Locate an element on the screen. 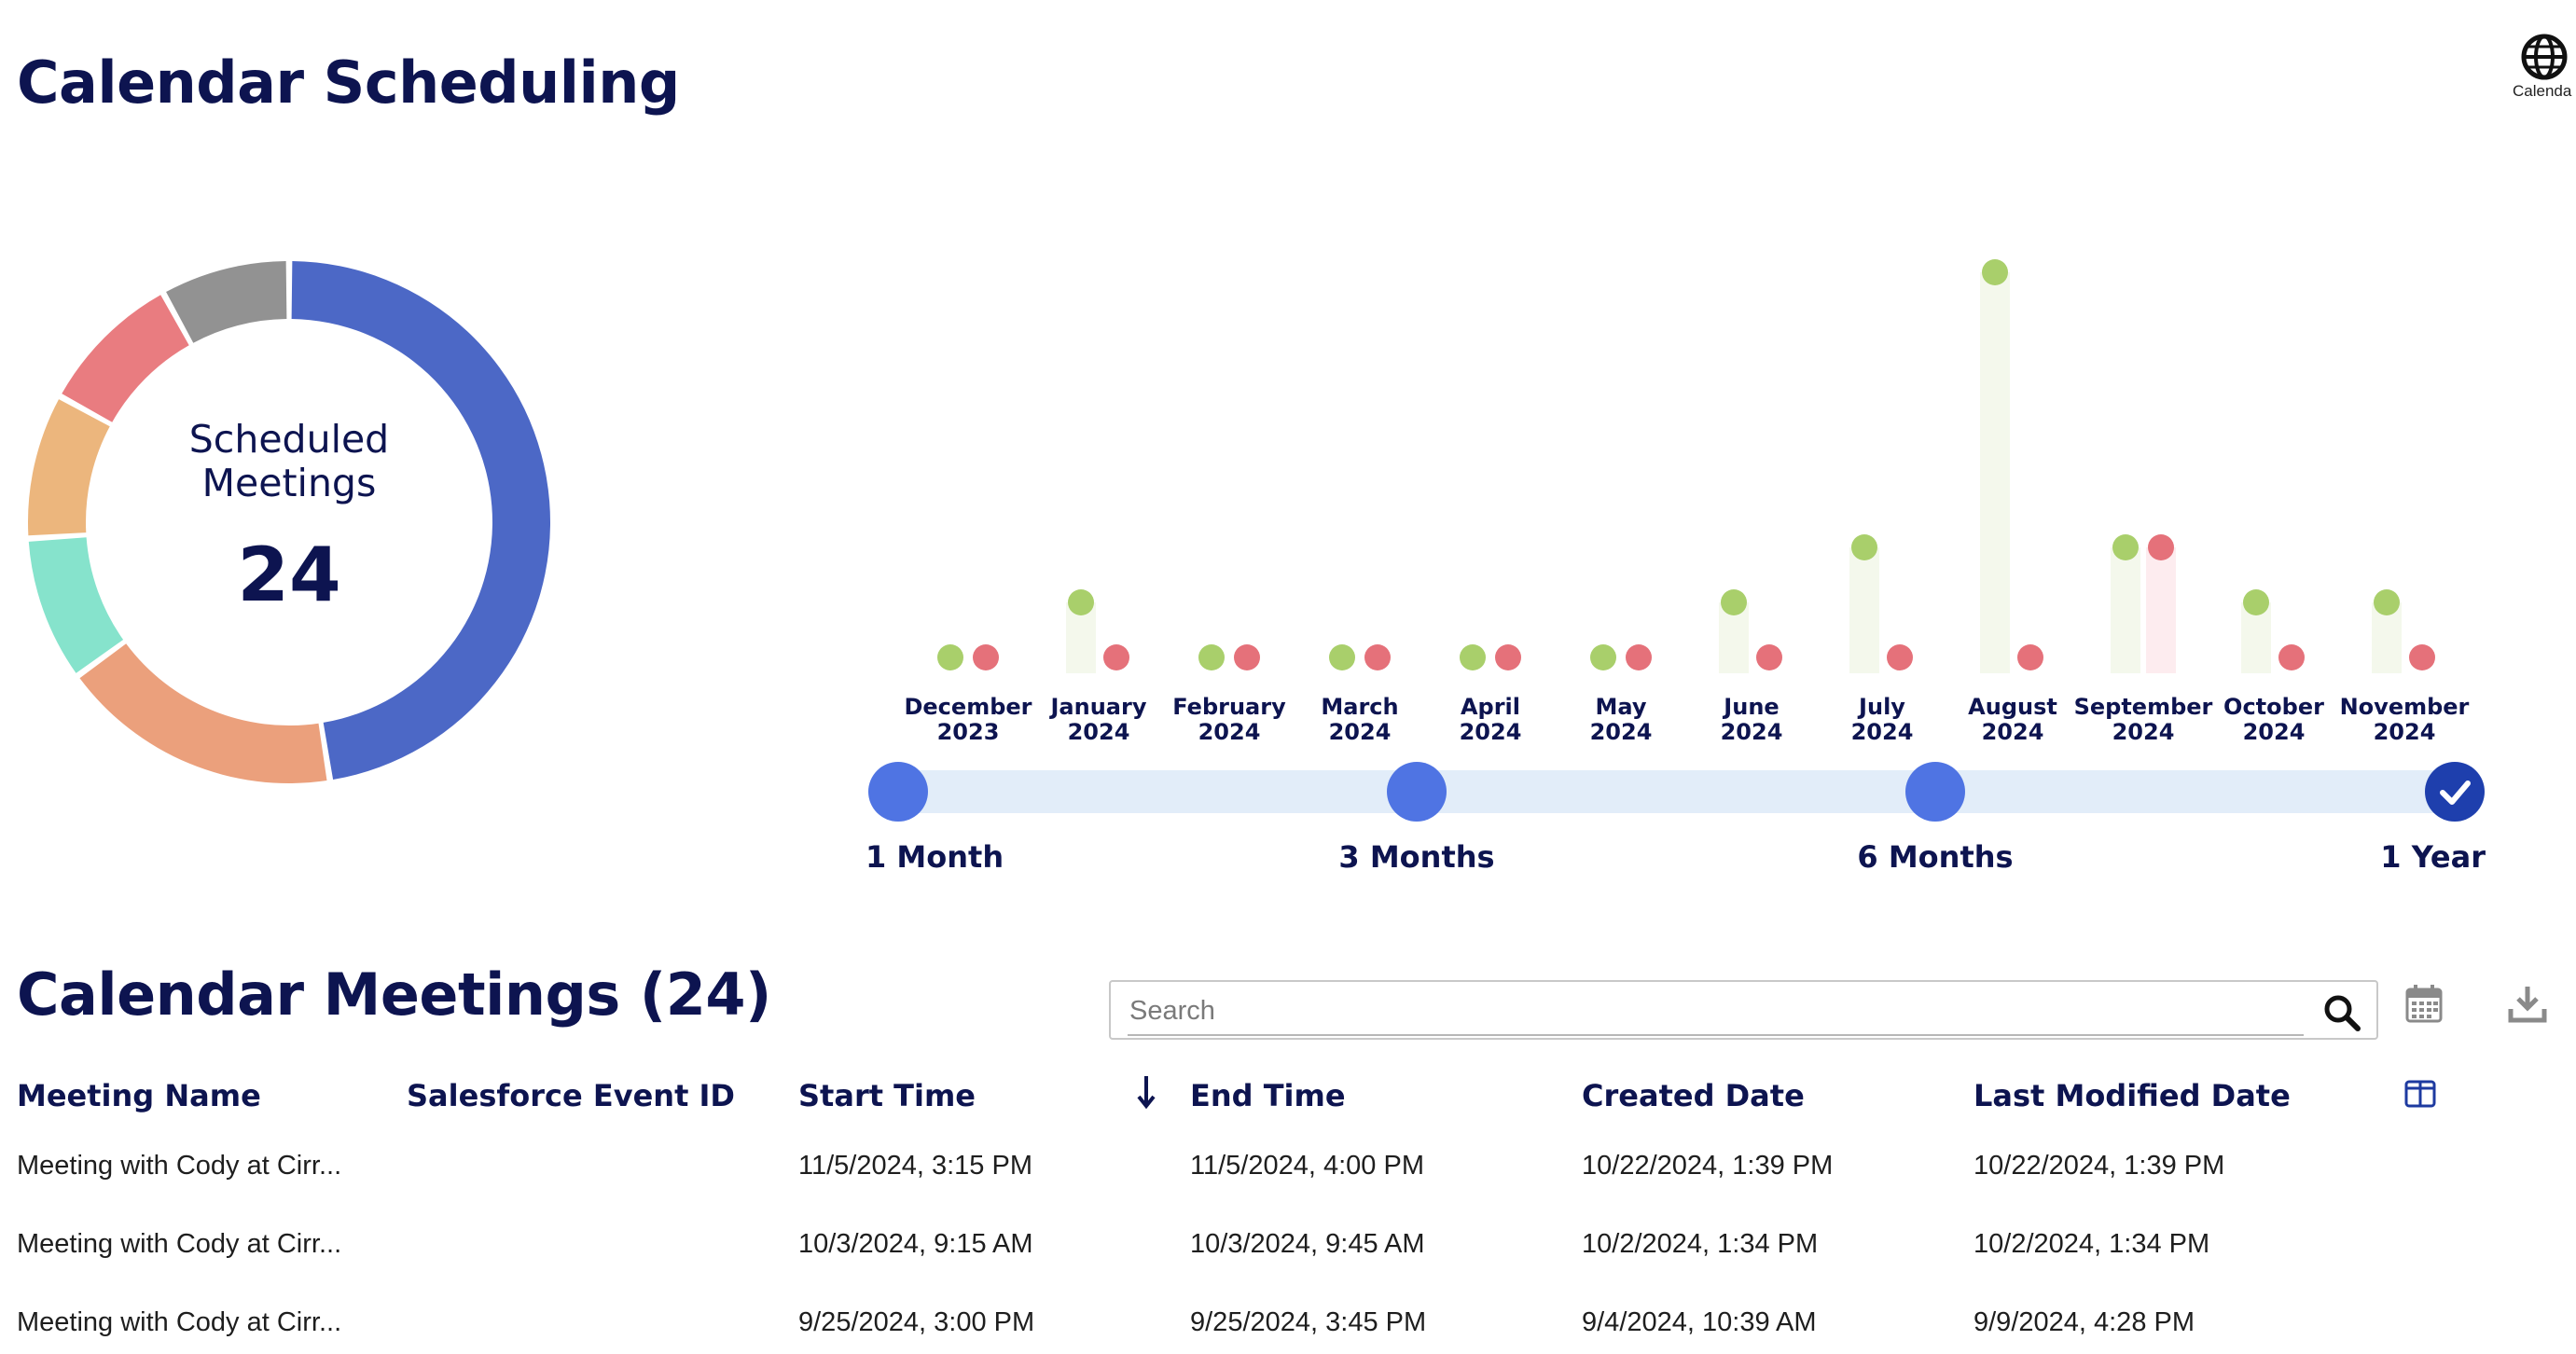 The width and height of the screenshot is (2576, 1354). column-header-meeting-name: Meeting Name is located at coordinates (139, 1095).